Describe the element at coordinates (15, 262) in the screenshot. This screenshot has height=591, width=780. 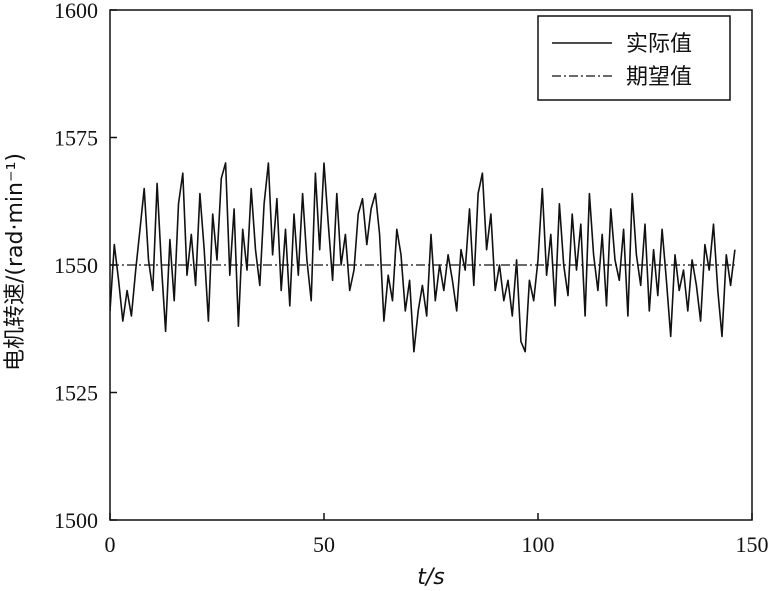
I see `y-axis-label: 电机转速/(rad·min⁻¹)` at that location.